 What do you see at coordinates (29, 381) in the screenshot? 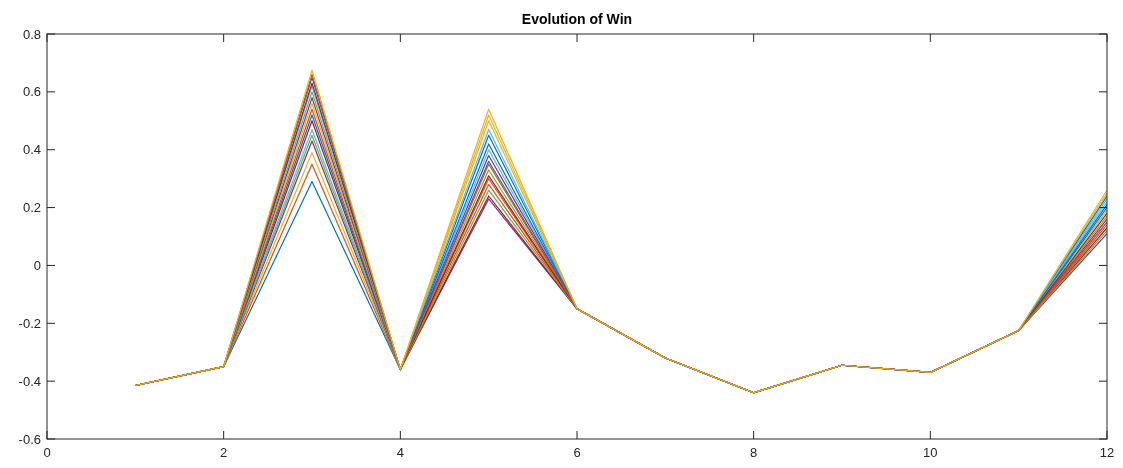
I see `y-tick-label: -0.4` at bounding box center [29, 381].